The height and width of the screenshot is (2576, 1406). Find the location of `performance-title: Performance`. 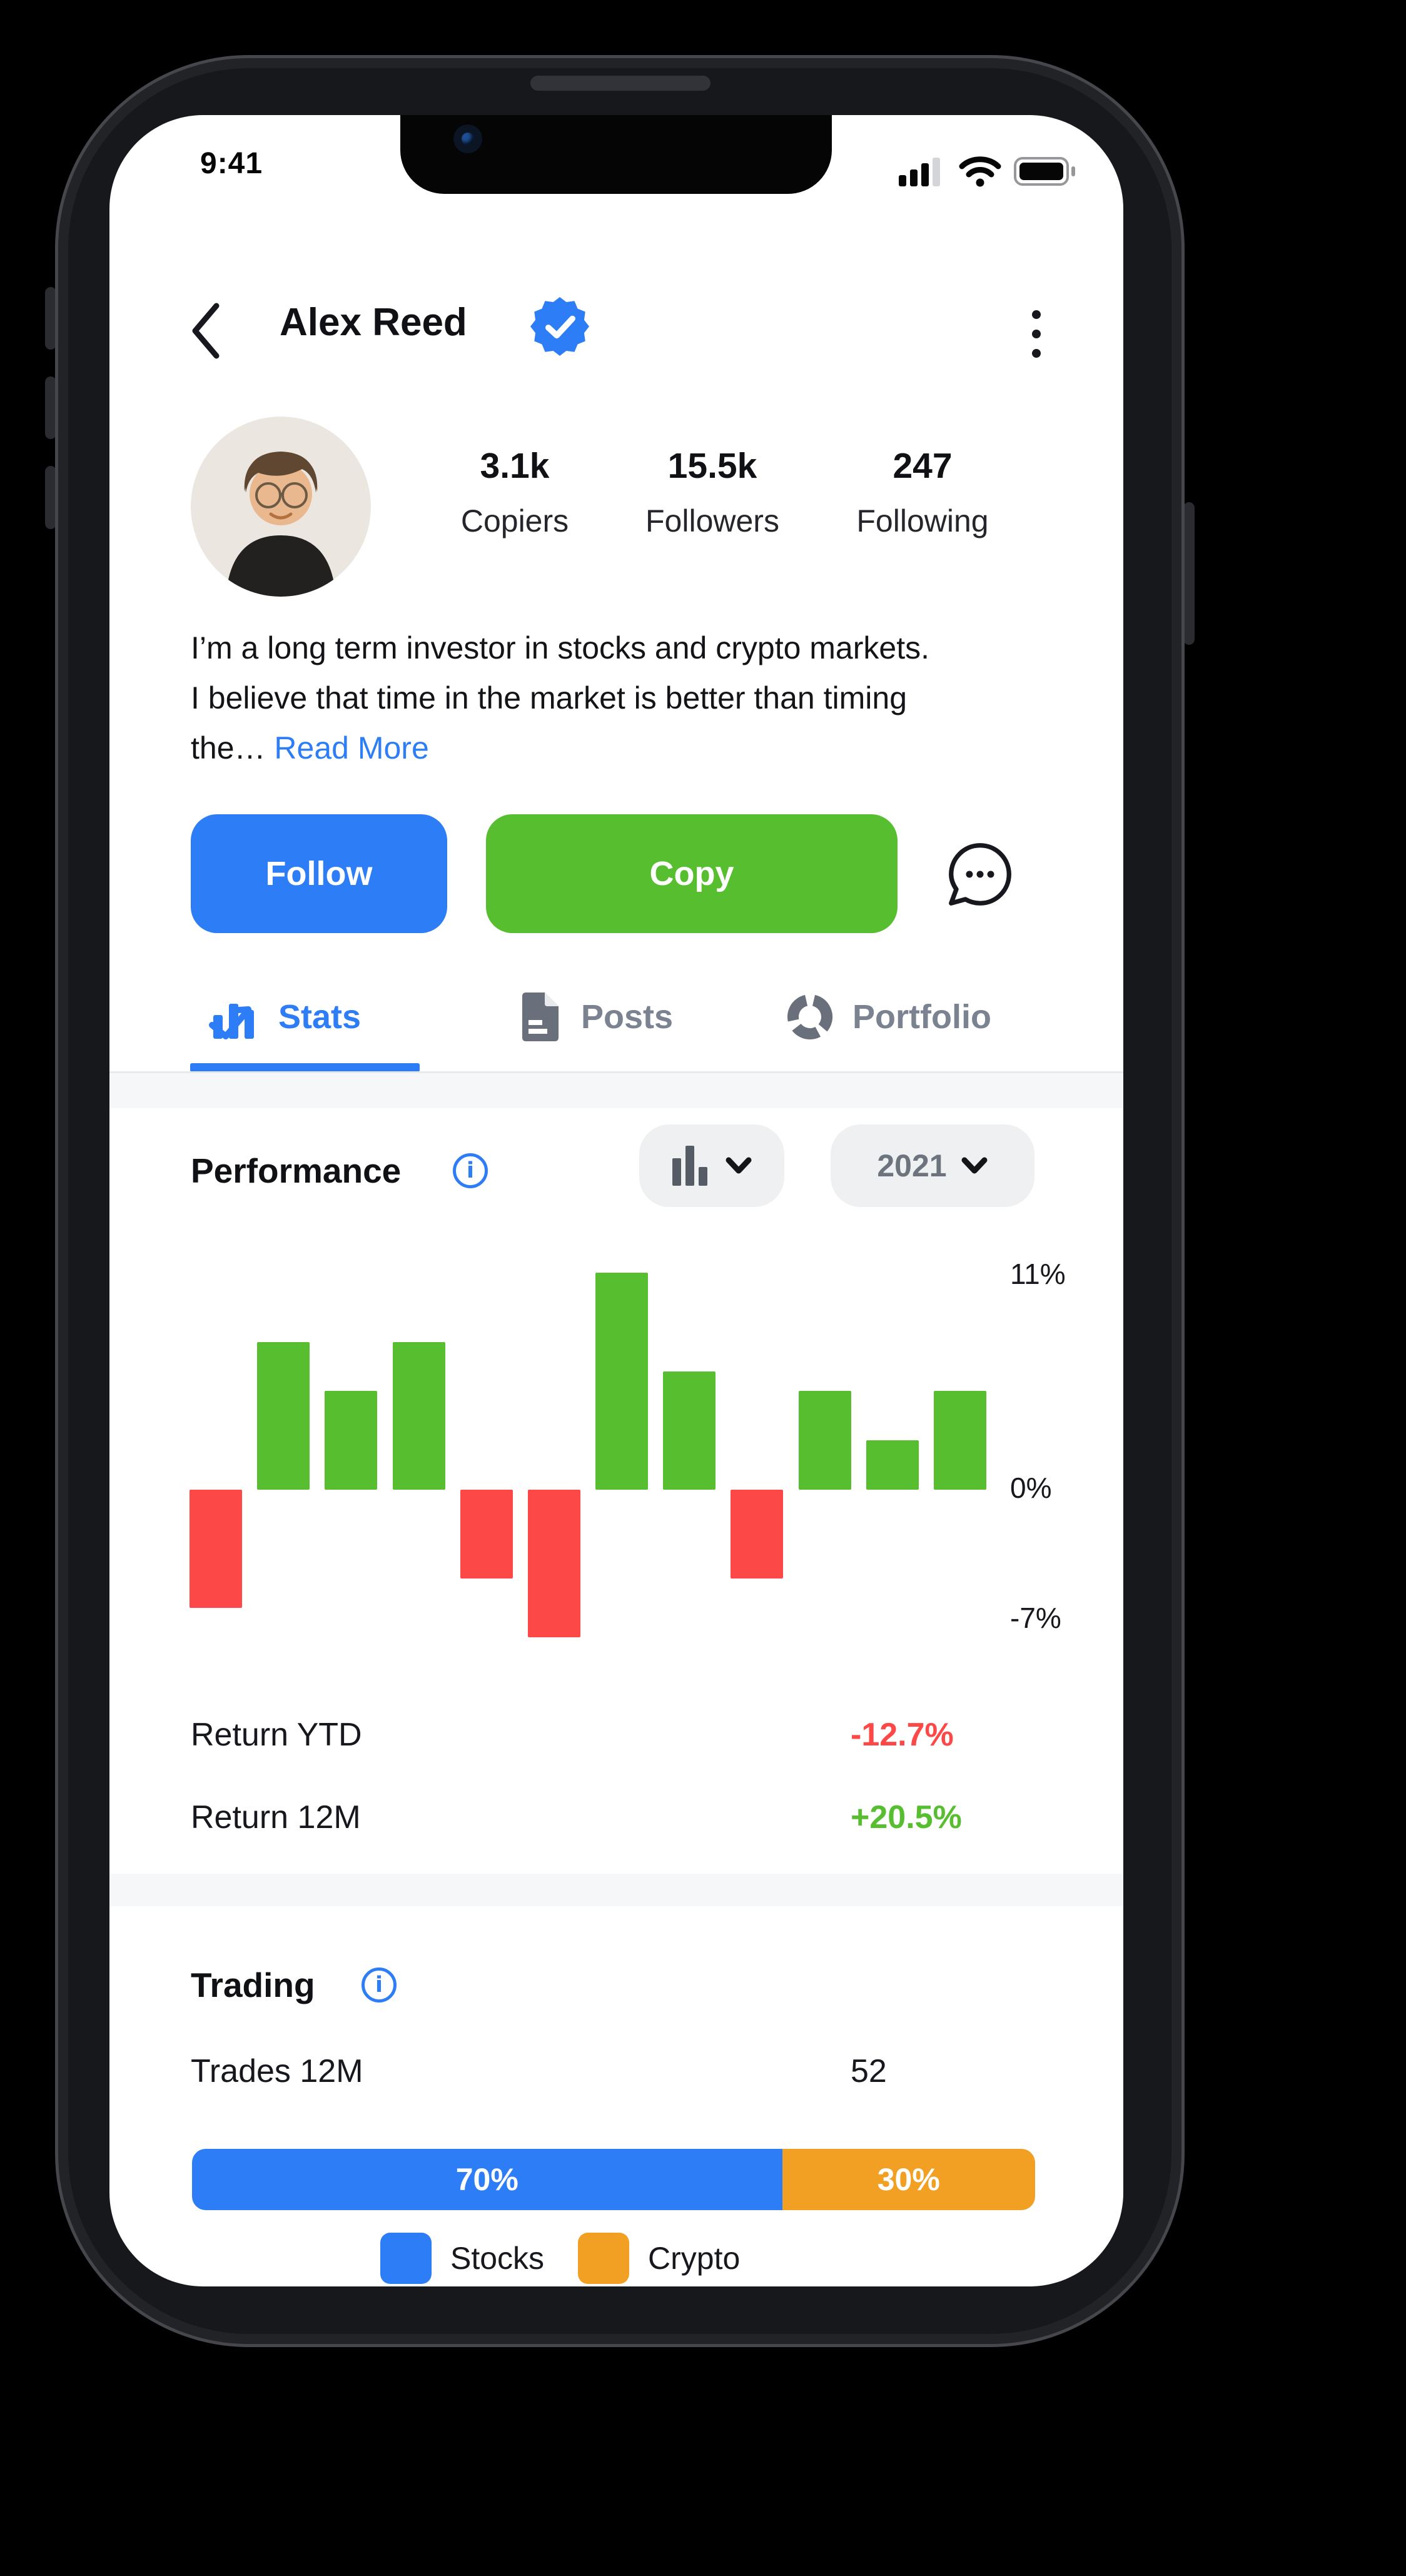

performance-title: Performance is located at coordinates (296, 1170).